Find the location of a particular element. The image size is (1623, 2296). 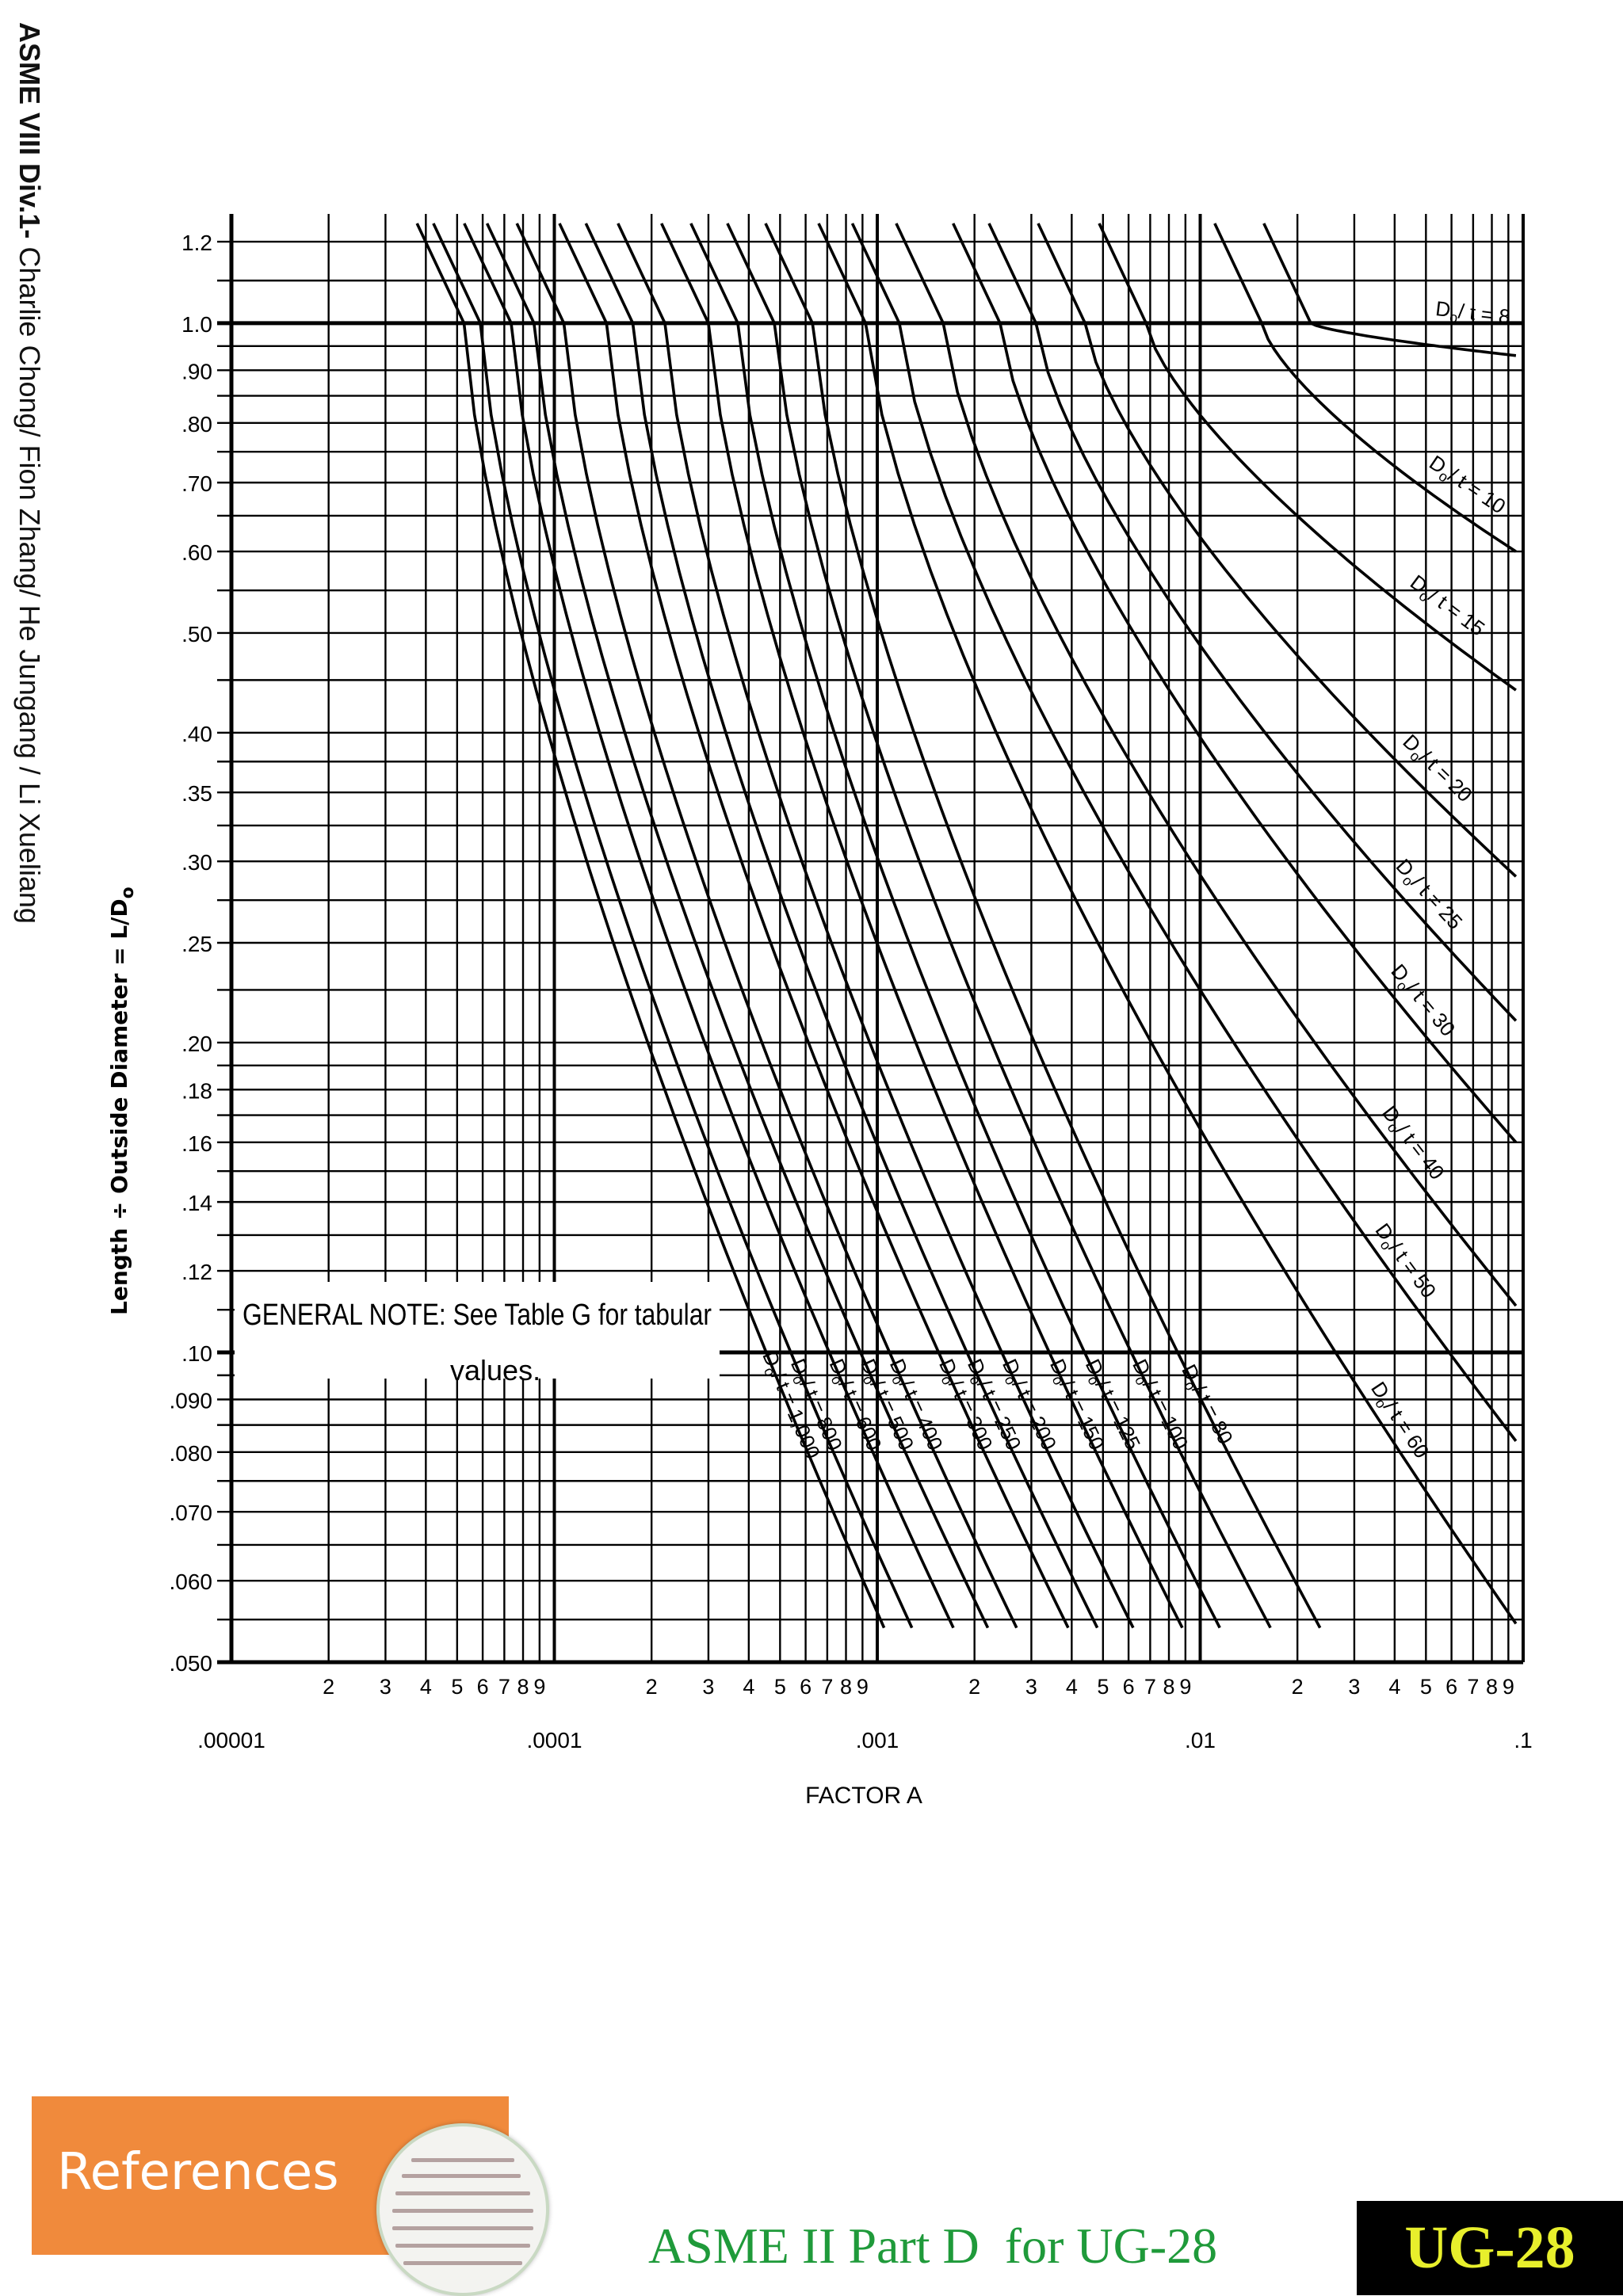

y-tick-label: .40 is located at coordinates (196, 734).